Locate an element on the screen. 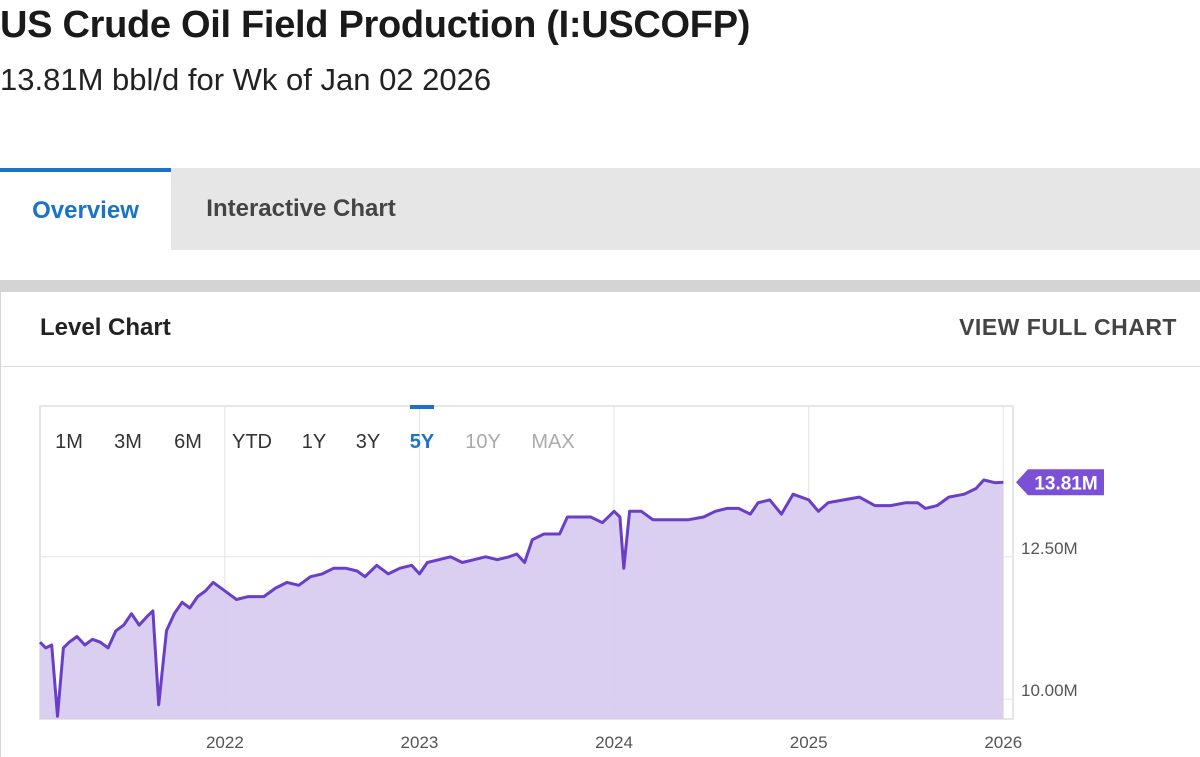 The height and width of the screenshot is (757, 1200). x-tick-label: 2024 is located at coordinates (614, 742).